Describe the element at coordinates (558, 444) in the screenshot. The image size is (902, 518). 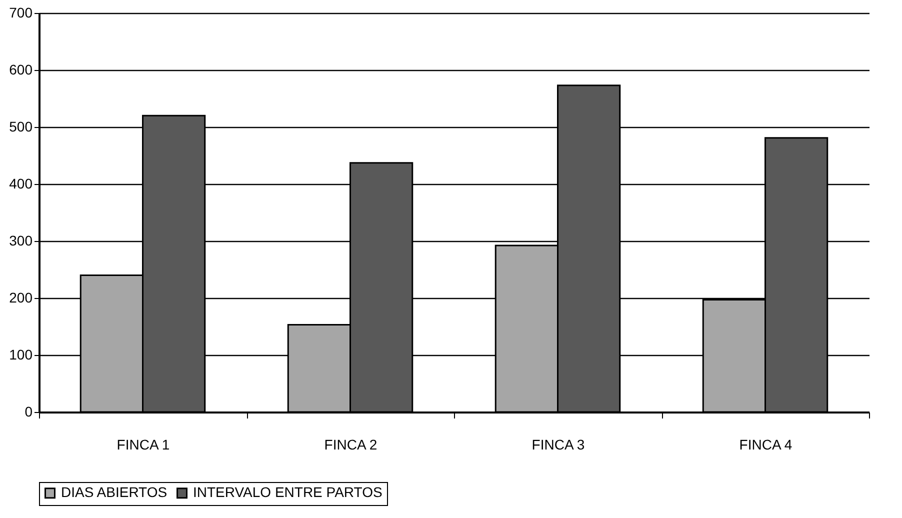
I see `x-tick-label: FINCA 3` at that location.